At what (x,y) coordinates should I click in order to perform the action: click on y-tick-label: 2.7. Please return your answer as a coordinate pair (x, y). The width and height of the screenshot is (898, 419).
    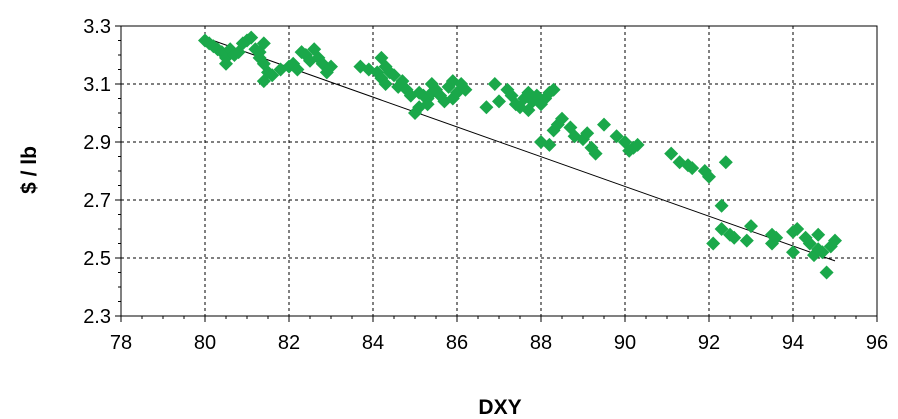
    Looking at the image, I should click on (97, 201).